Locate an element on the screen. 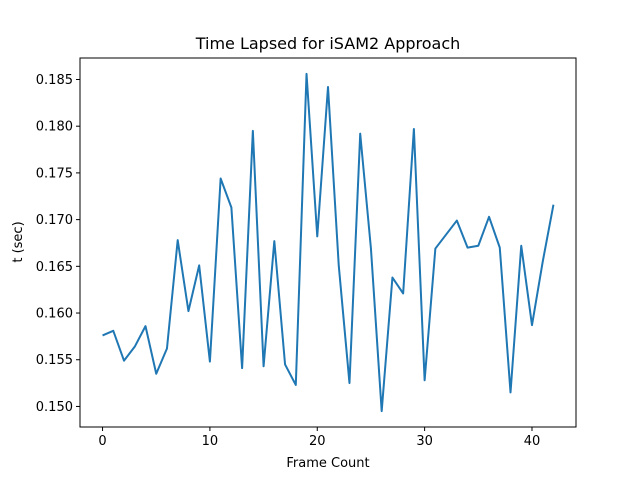  x-tick-label: 20 is located at coordinates (317, 441).